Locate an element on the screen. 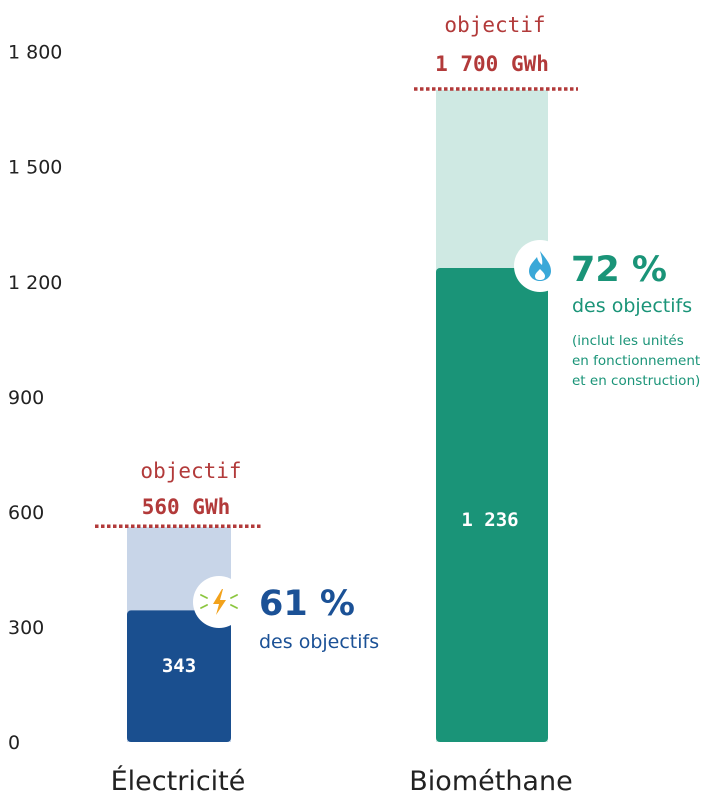 The width and height of the screenshot is (724, 798). biomethane-bar is located at coordinates (492, 505).